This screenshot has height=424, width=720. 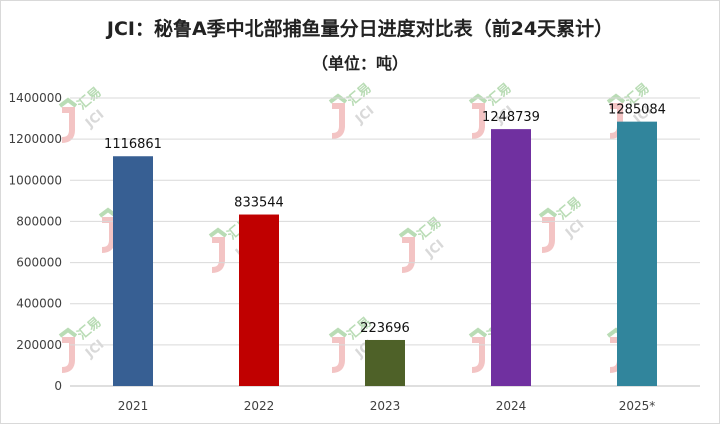 What do you see at coordinates (39, 304) in the screenshot?
I see `y-tick-label: 400000` at bounding box center [39, 304].